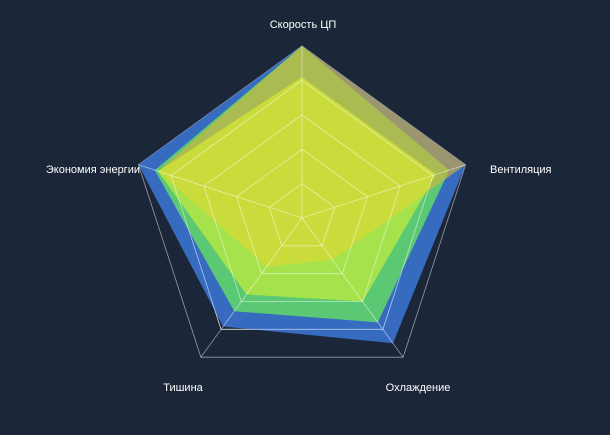 The width and height of the screenshot is (610, 435). Describe the element at coordinates (418, 388) in the screenshot. I see `axis-label-2: Охлаждение` at that location.